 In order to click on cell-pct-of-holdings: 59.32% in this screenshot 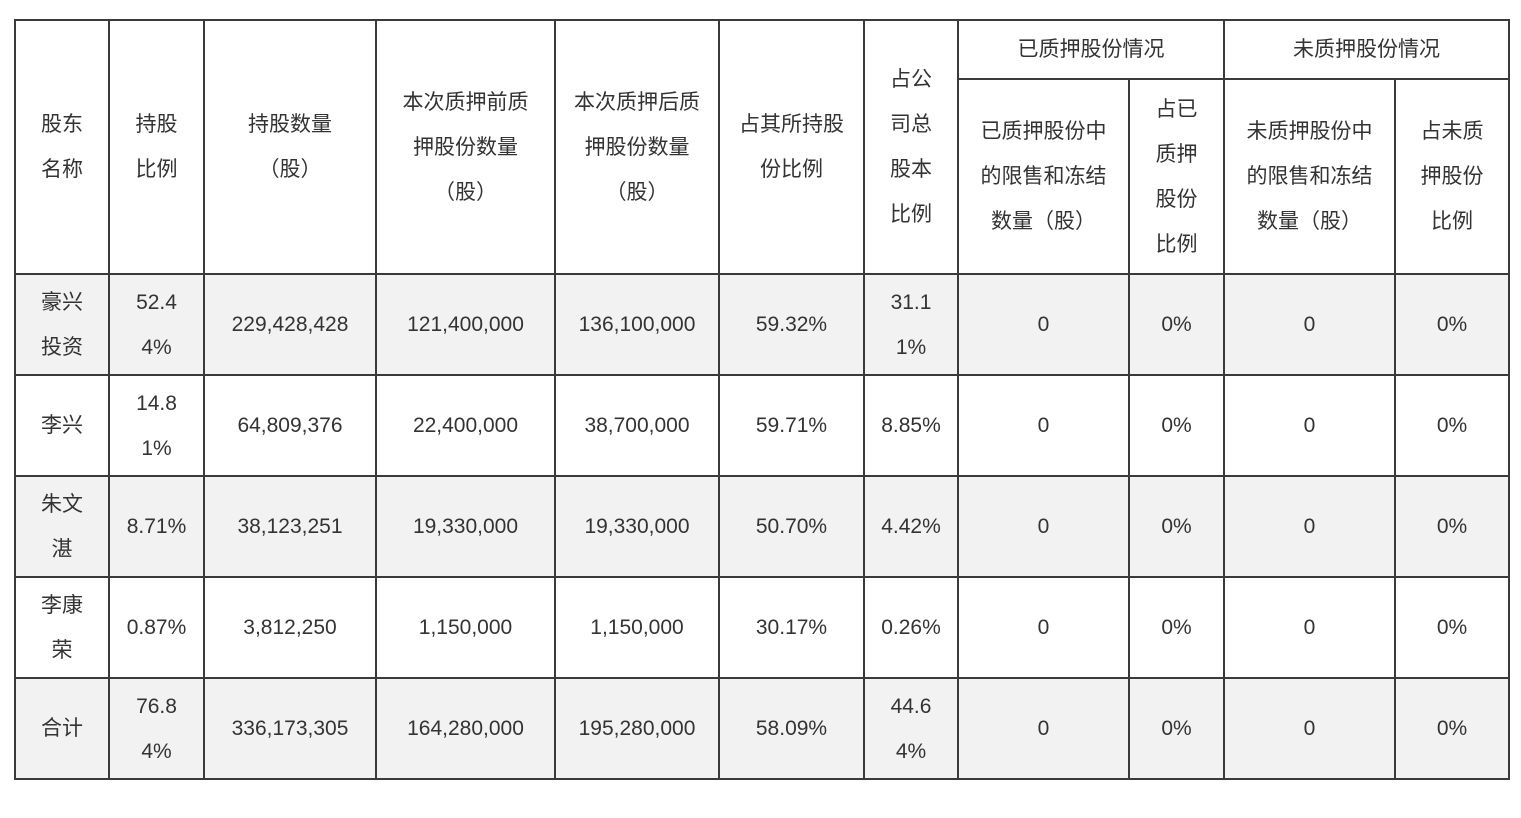, I will do `click(791, 324)`.